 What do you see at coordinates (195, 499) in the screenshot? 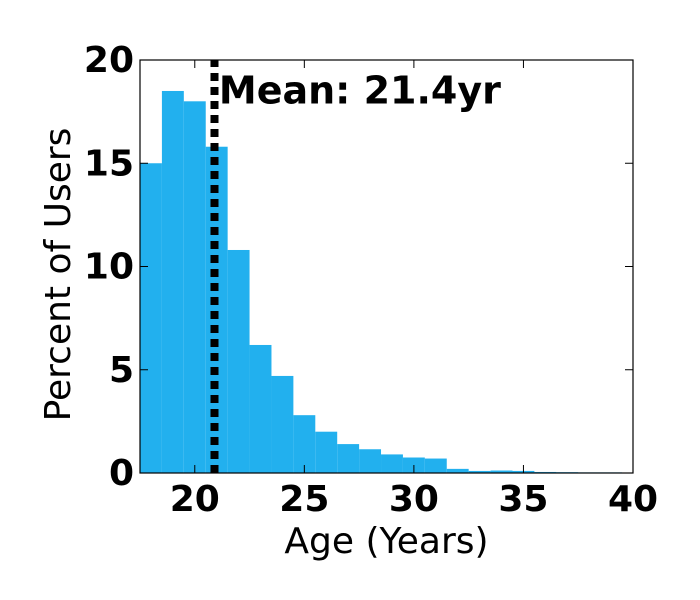
I see `x-tick-label-20: 20` at bounding box center [195, 499].